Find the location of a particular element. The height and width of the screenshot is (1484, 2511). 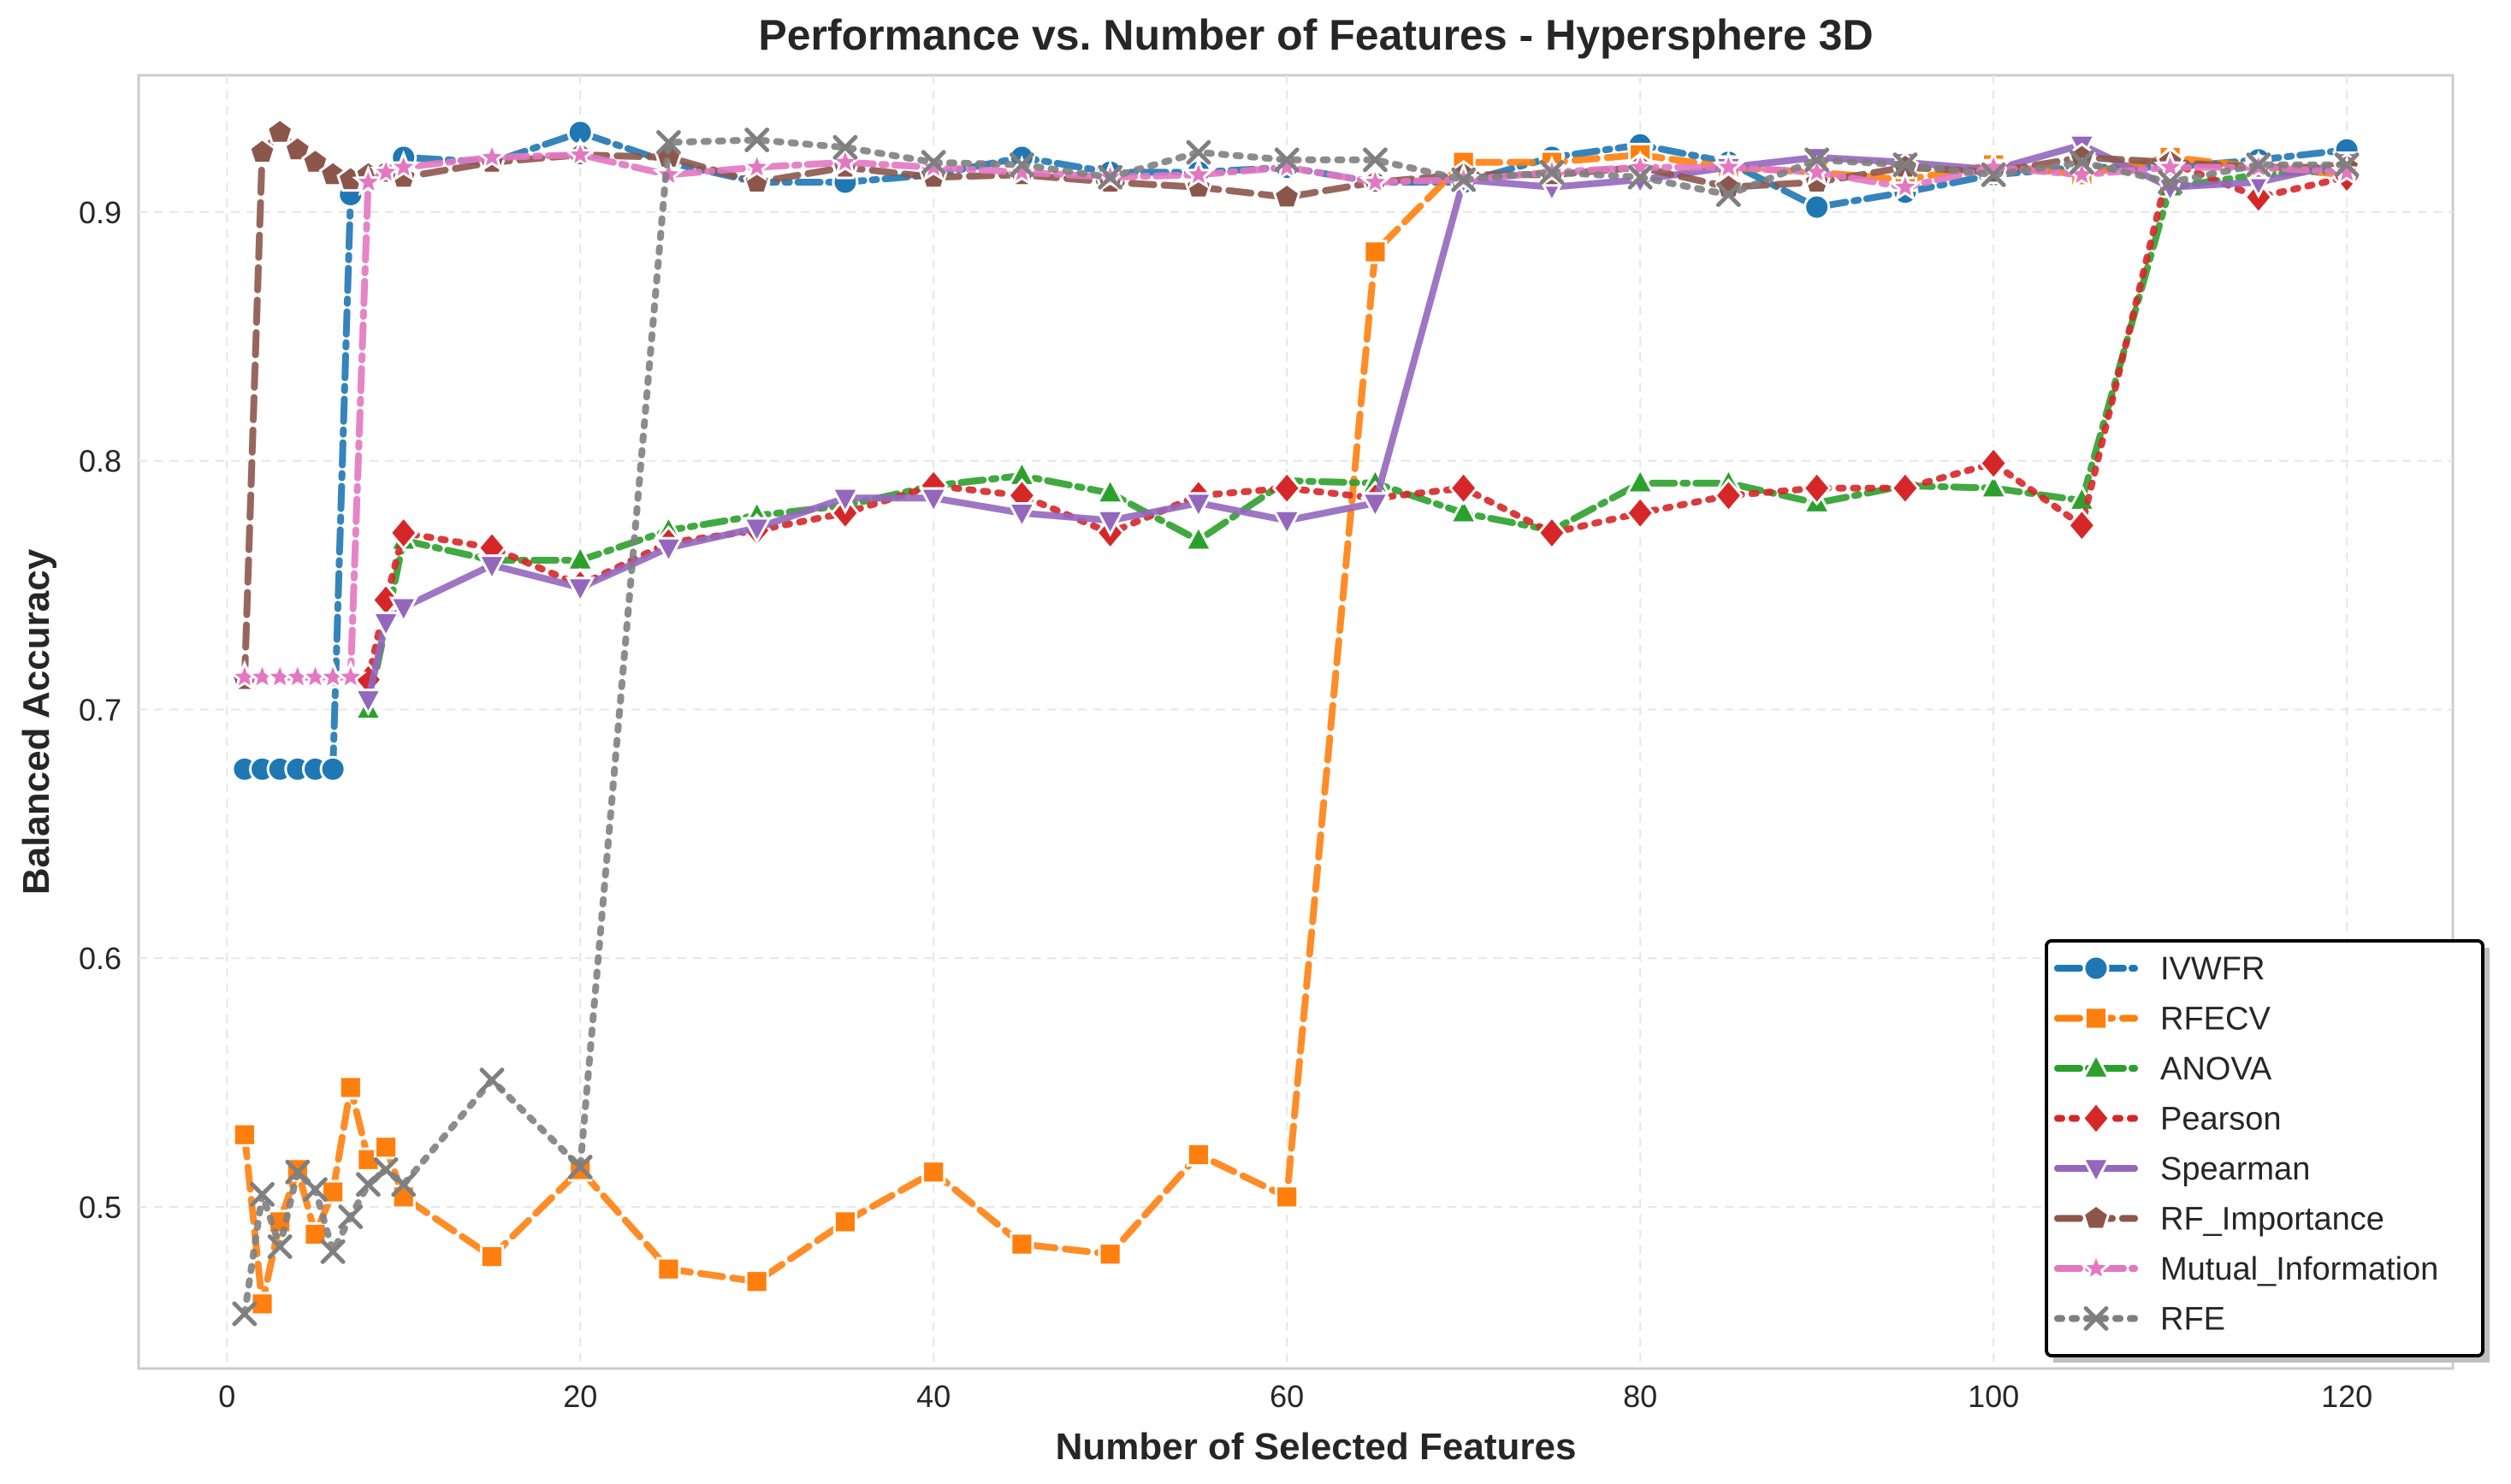

legend-item-spearman: Spearman is located at coordinates (2182, 1169).